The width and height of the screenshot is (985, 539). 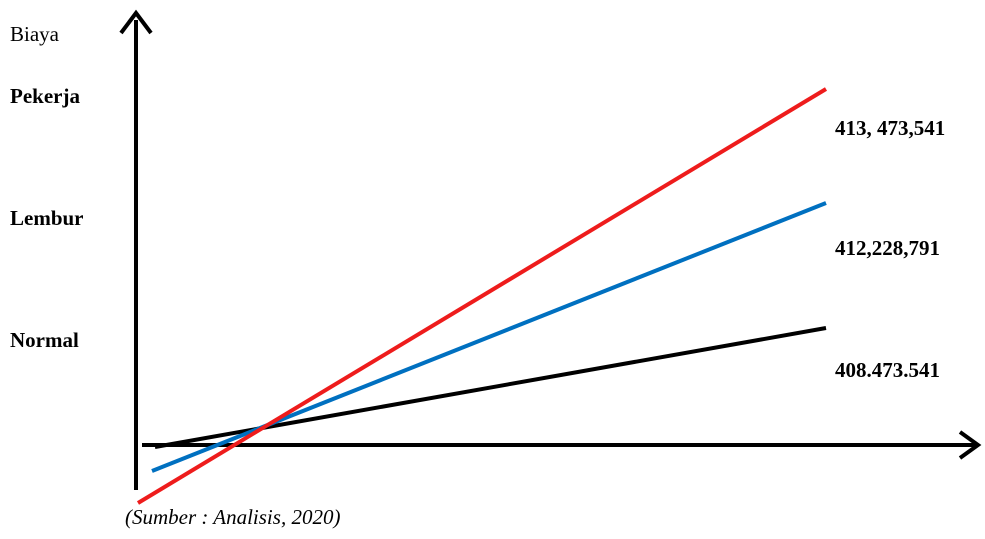 What do you see at coordinates (233, 517) in the screenshot?
I see `source-caption: (Sumber : Analisis, 2020)` at bounding box center [233, 517].